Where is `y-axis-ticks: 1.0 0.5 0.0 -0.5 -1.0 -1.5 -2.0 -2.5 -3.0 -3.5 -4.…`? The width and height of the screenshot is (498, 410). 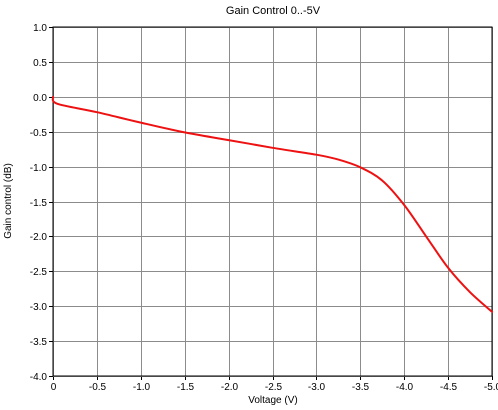 y-axis-ticks: 1.0 0.5 0.0 -0.5 -1.0 -1.5 -2.0 -2.5 -3.0 -3.5 -4.… is located at coordinates (39, 203).